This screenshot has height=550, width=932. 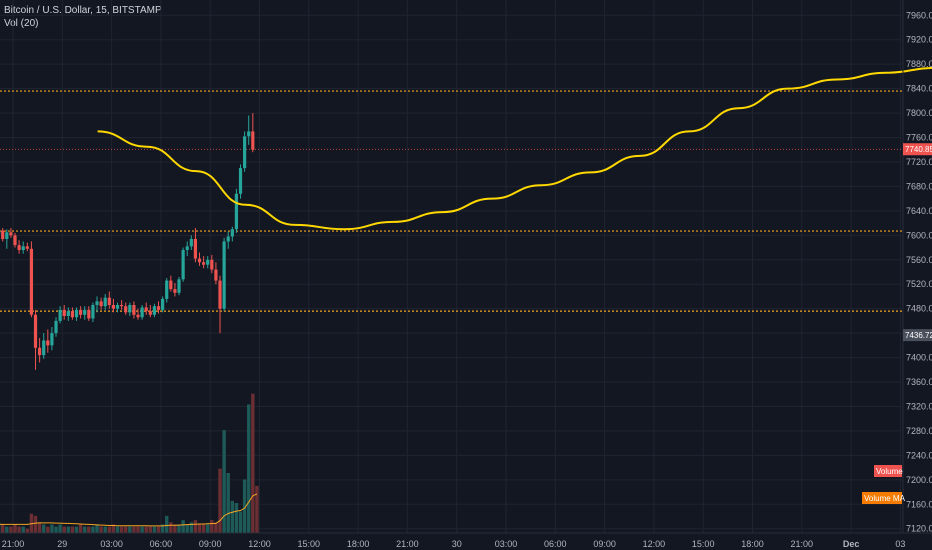 I want to click on volume-ma-line, so click(x=129, y=510).